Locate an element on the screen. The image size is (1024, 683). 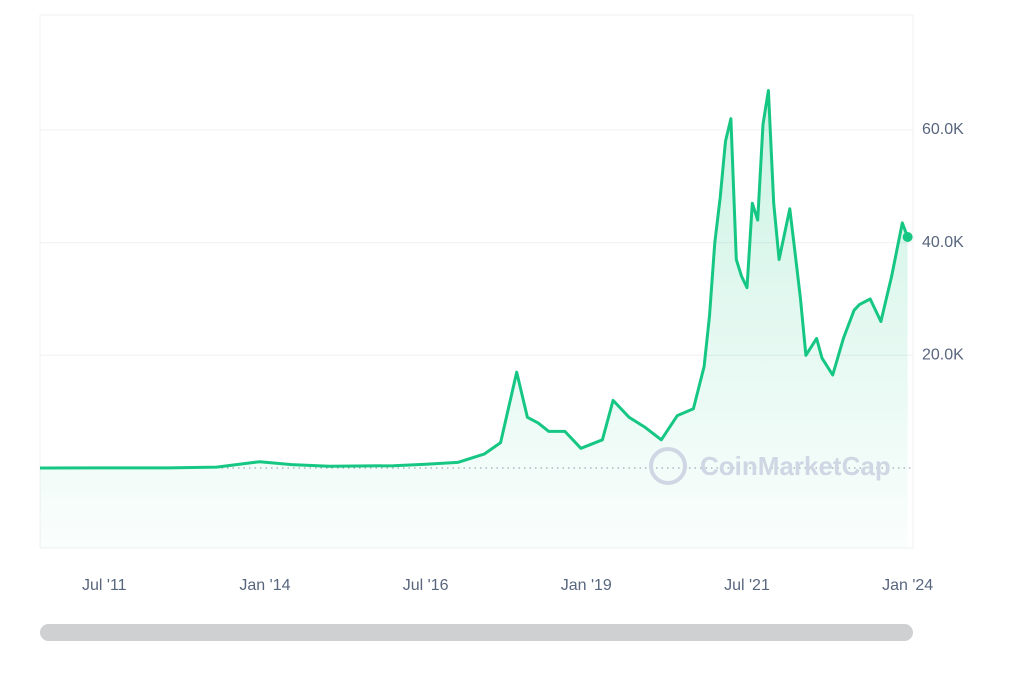
x-tick-label: Jan '19 is located at coordinates (586, 585).